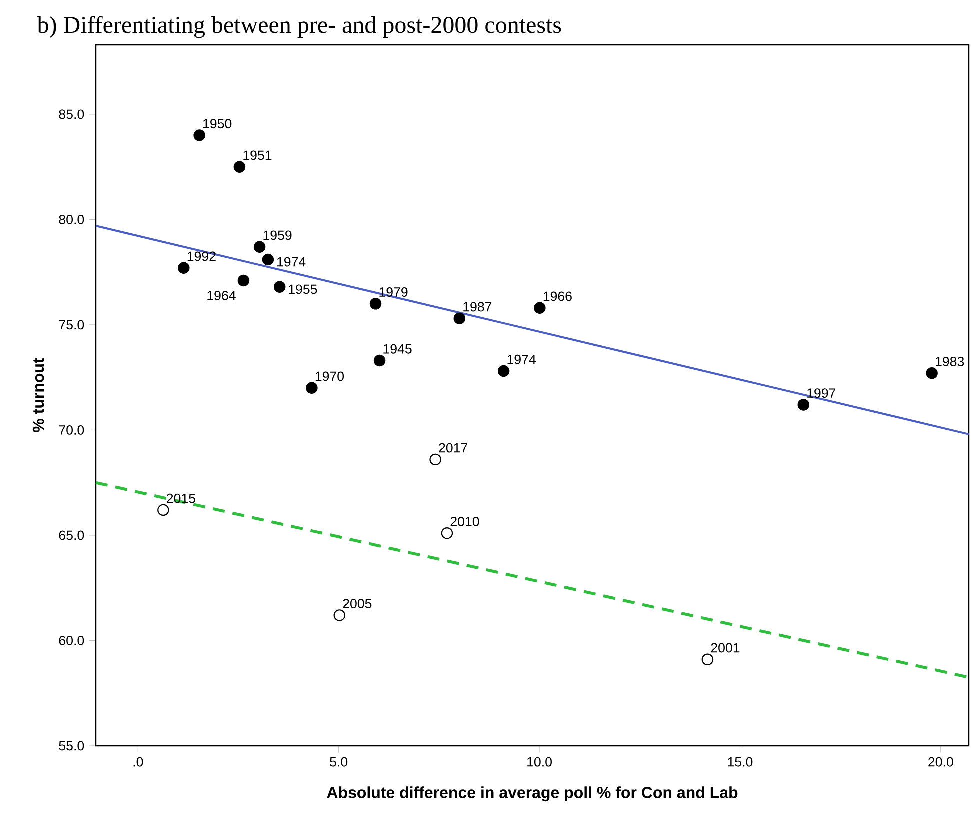 The height and width of the screenshot is (821, 971). Describe the element at coordinates (540, 762) in the screenshot. I see `x-tick-label: 10.0` at that location.